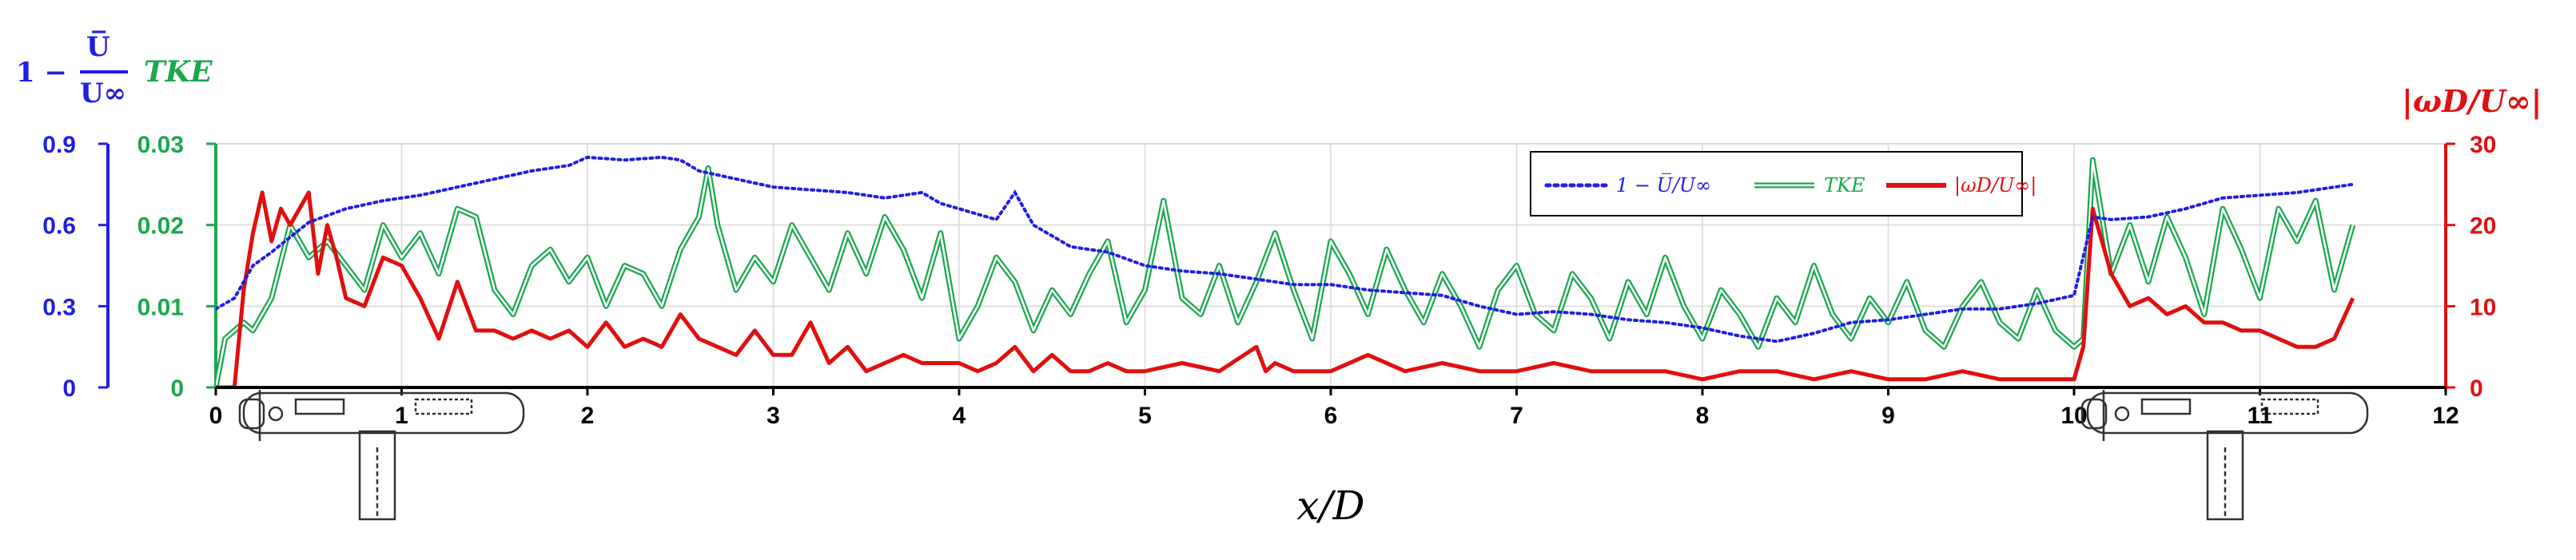  Describe the element at coordinates (59, 145) in the screenshot. I see `left-outer-ticks-label: 0.9` at that location.